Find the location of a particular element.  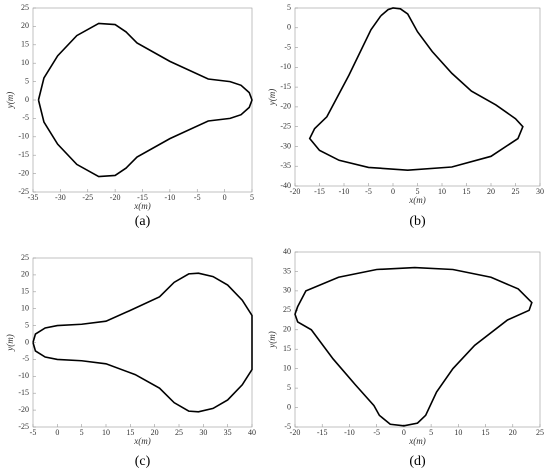

panel-caption: (b) is located at coordinates (417, 221).